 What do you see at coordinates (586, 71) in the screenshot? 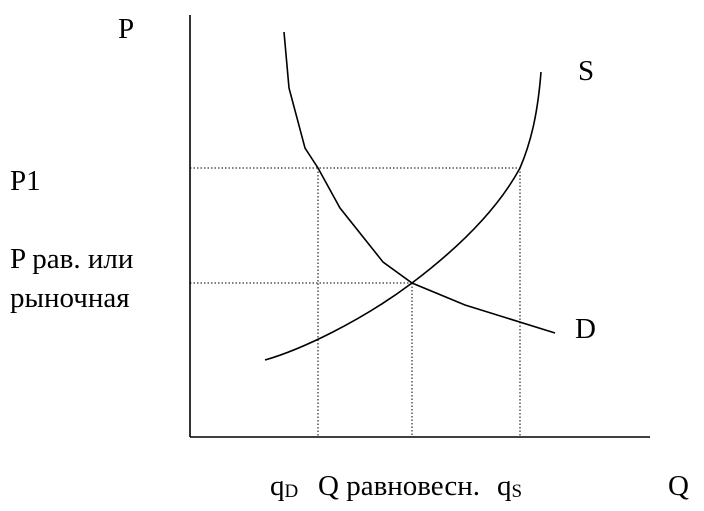
I see `supply-label: S` at bounding box center [586, 71].